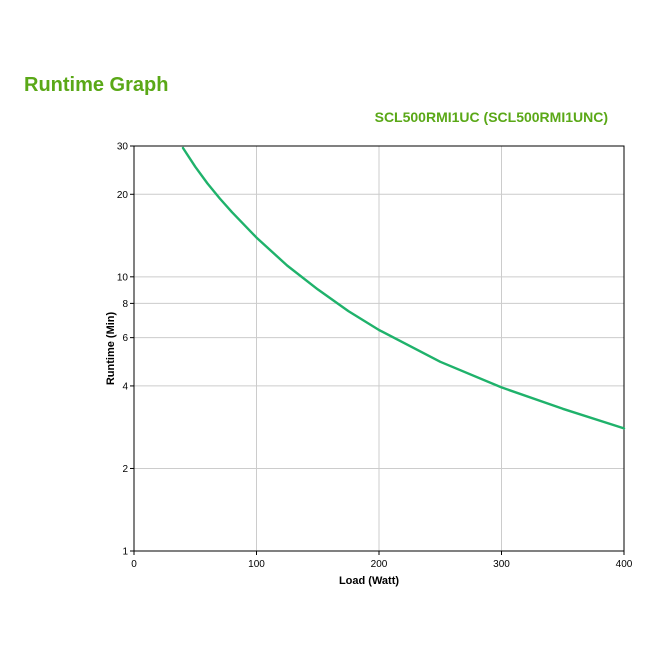 This screenshot has height=662, width=662. I want to click on x-tick-label: 300, so click(501, 564).